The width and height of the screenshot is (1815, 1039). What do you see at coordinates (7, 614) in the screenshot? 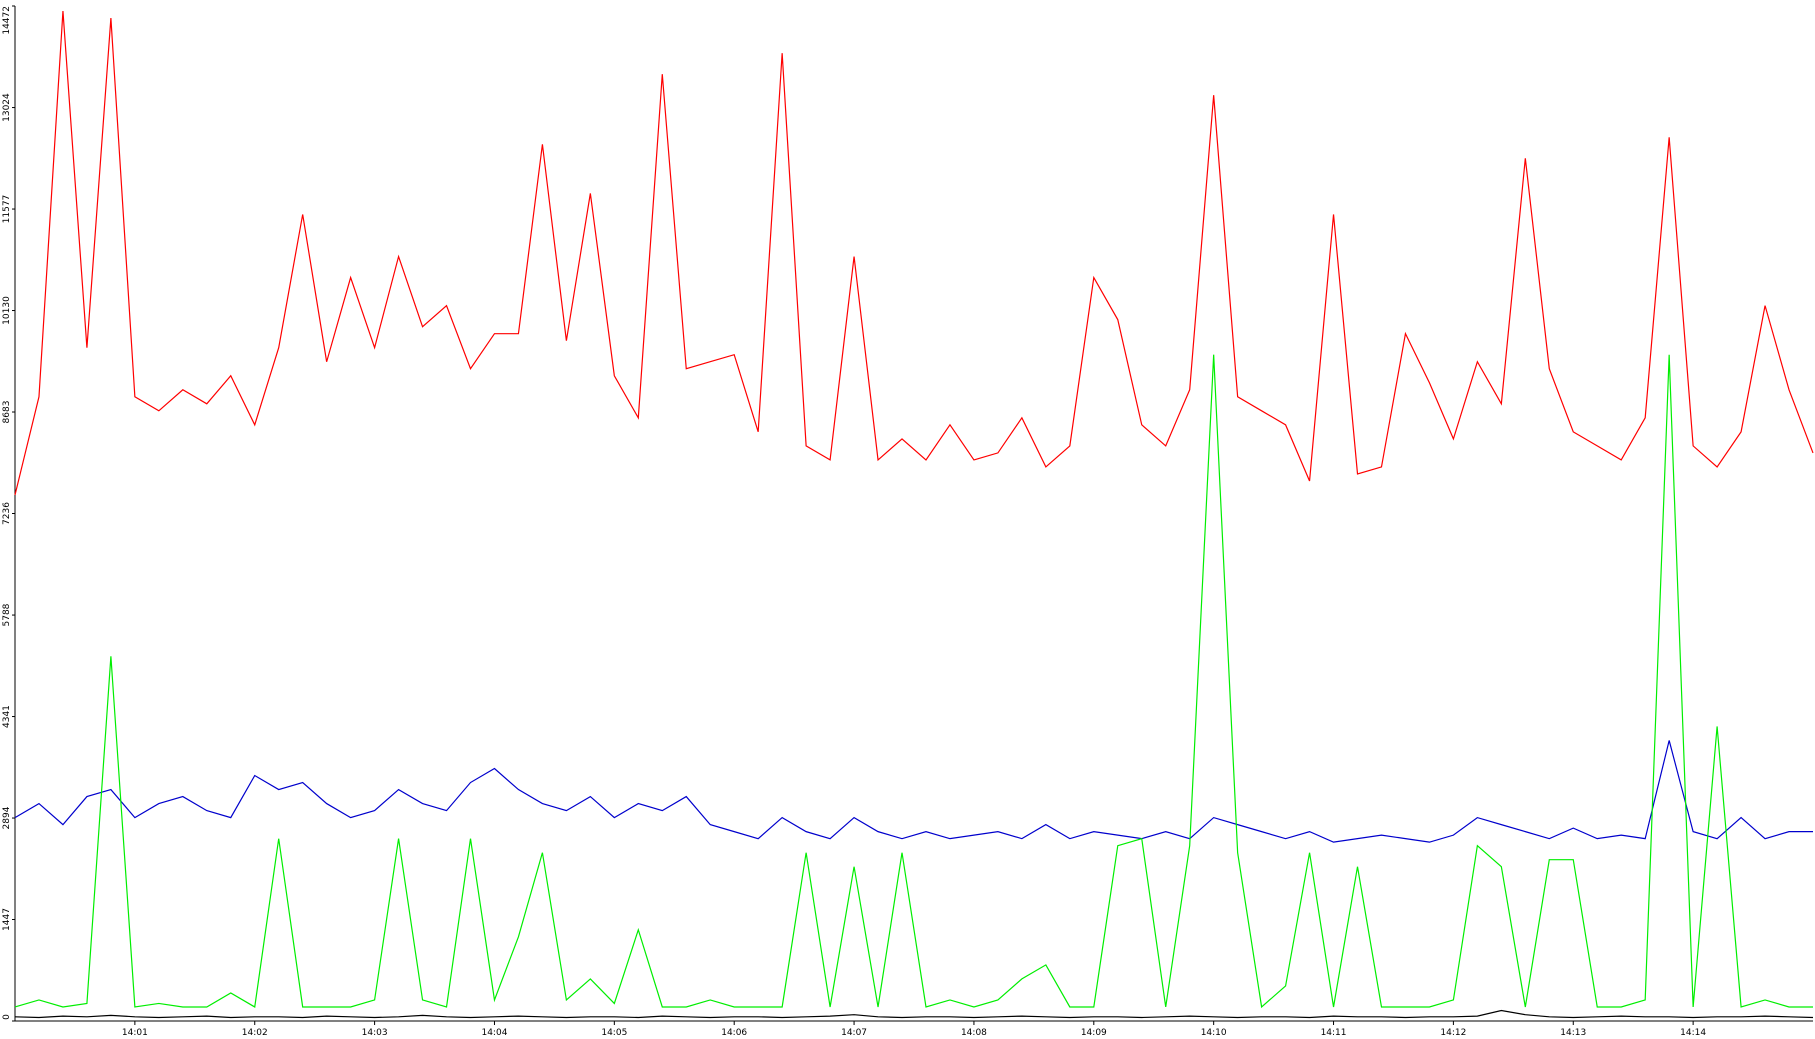
I see `y-tick-label: 5788` at bounding box center [7, 614].